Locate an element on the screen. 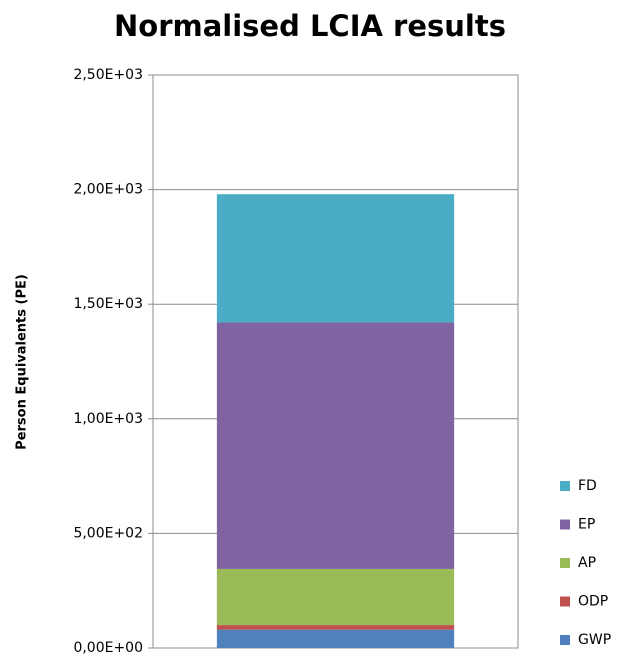 The height and width of the screenshot is (657, 626). chart-title: Normalised LCIA results is located at coordinates (310, 26).